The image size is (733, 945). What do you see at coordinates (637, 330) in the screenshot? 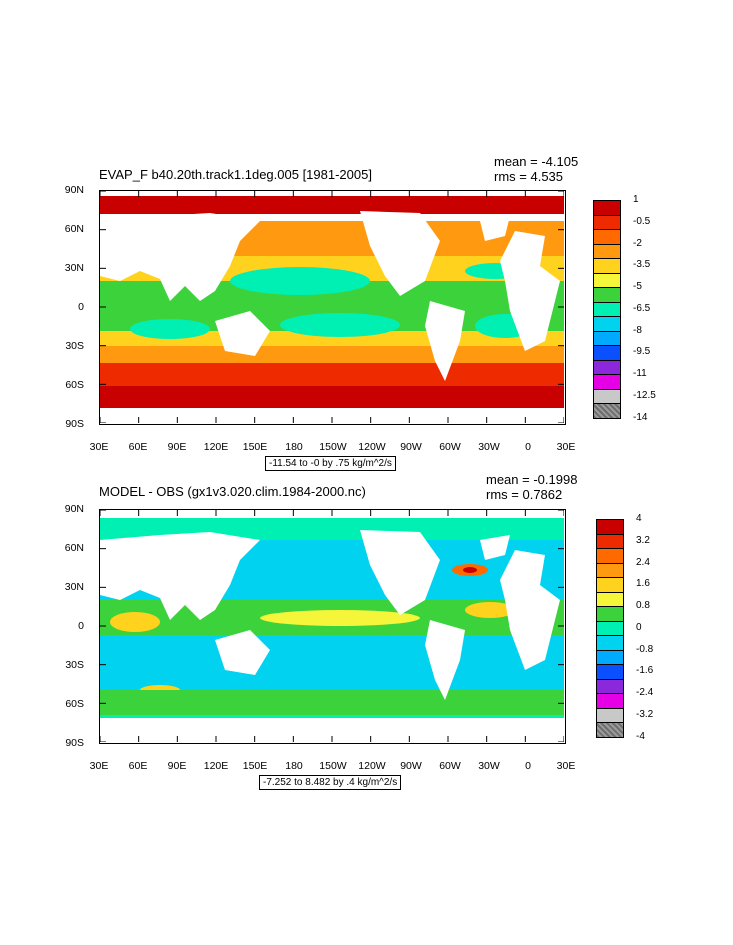
I see `colorbar-level-label: -8` at bounding box center [637, 330].